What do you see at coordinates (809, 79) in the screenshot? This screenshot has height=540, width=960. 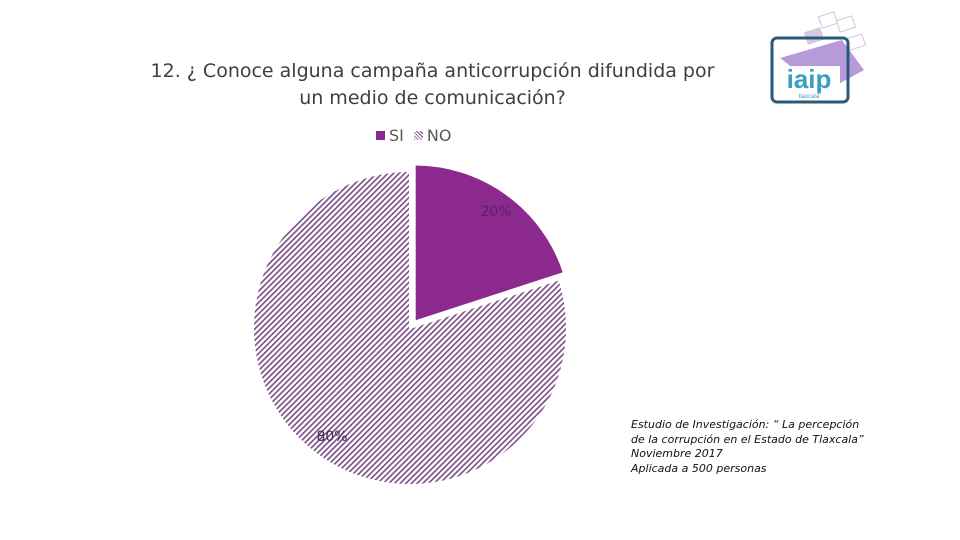 I see `logo-text: iaip` at bounding box center [809, 79].